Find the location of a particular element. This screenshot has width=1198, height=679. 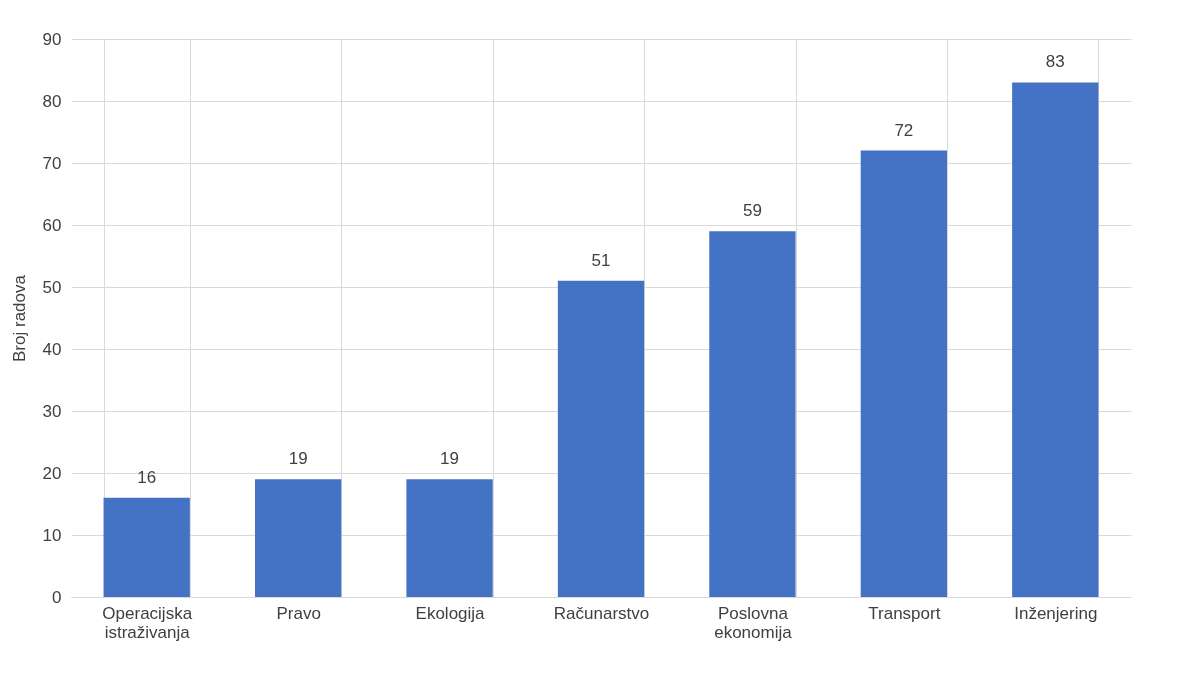

y-tick-label: 0 is located at coordinates (57, 597).